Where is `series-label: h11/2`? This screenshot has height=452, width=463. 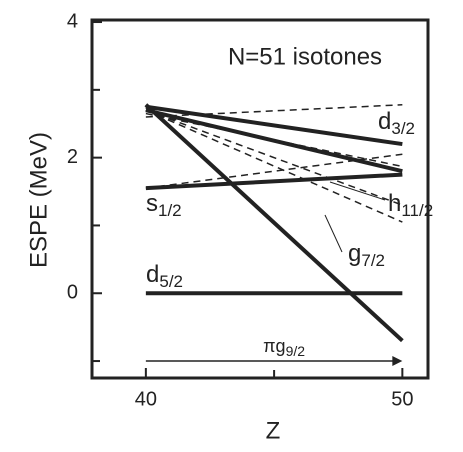
series-label: h11/2 is located at coordinates (410, 205).